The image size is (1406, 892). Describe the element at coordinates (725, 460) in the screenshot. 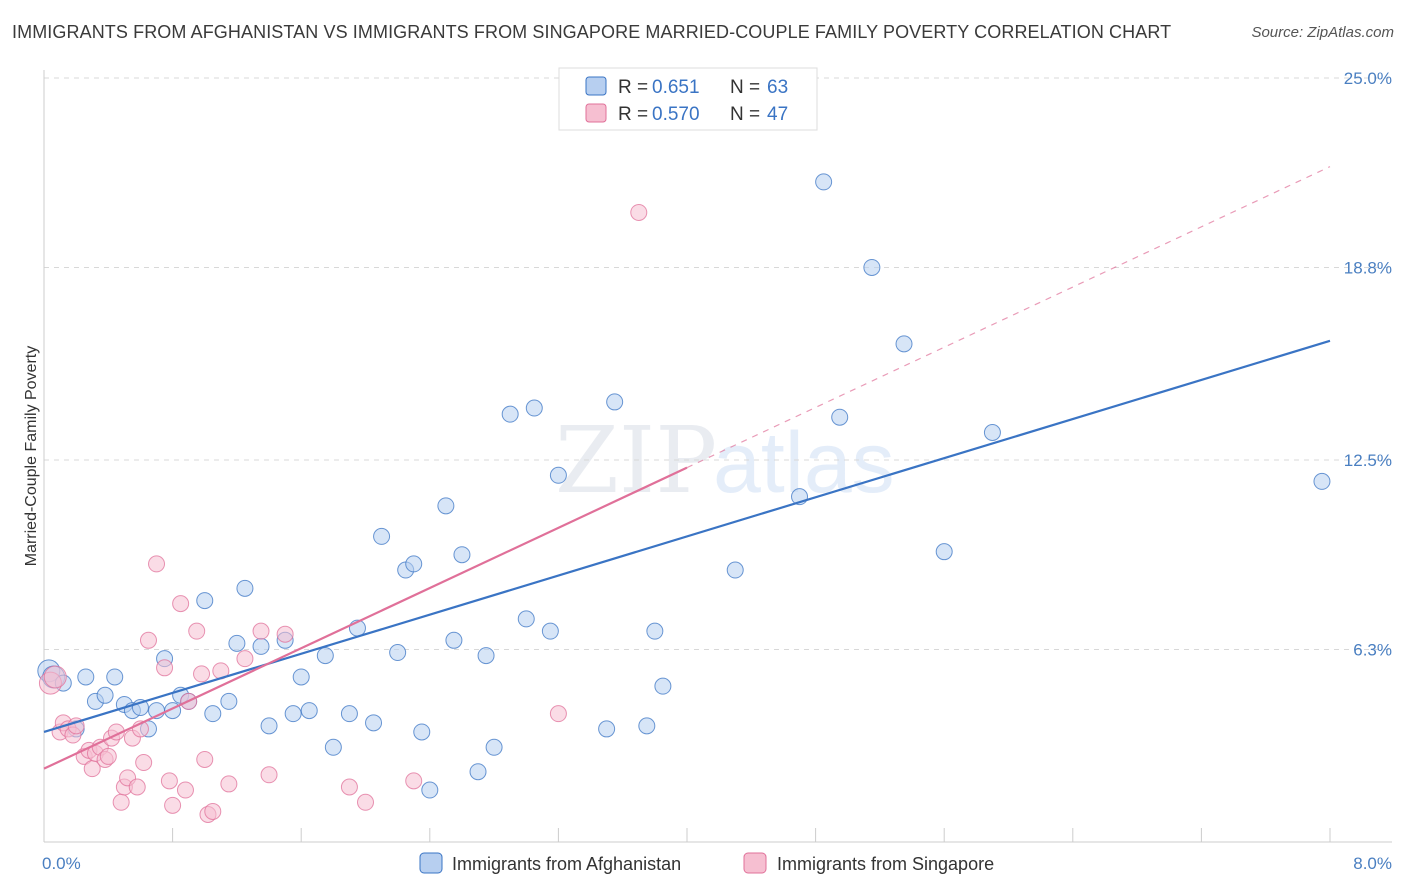

I see `watermark: ZIP atlas` at that location.